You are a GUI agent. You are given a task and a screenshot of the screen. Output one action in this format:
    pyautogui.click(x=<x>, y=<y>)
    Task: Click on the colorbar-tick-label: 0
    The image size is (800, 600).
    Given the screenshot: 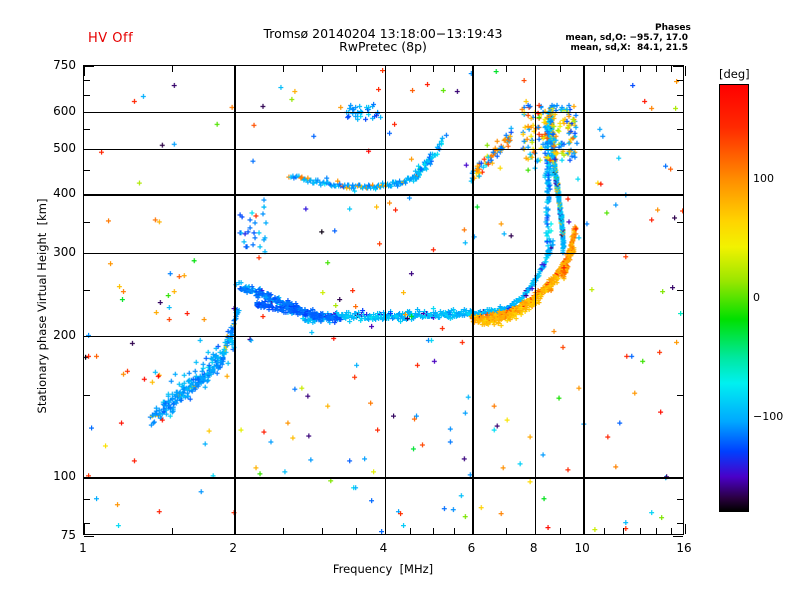 What is the action you would take?
    pyautogui.click(x=756, y=297)
    